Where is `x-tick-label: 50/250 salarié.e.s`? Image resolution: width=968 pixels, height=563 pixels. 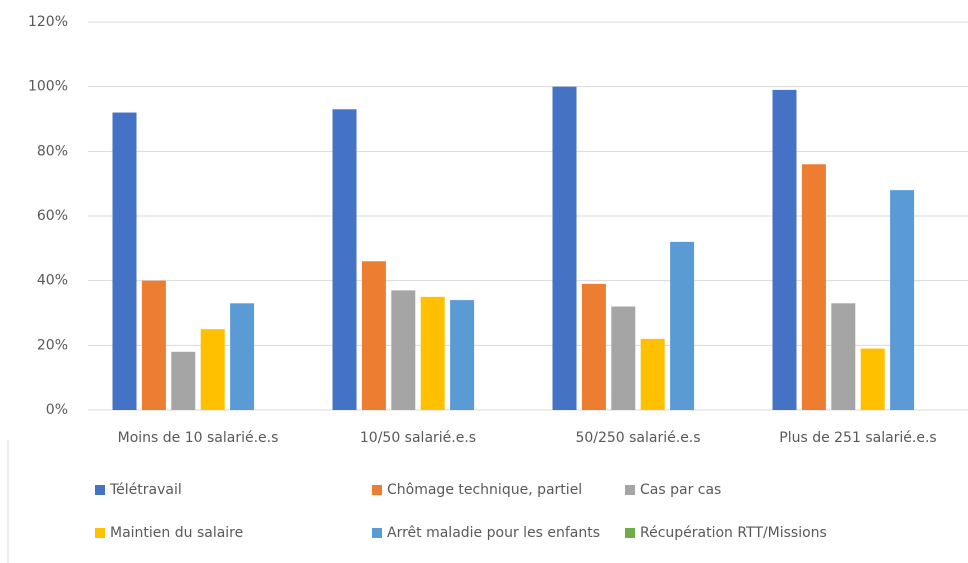
x-tick-label: 50/250 salarié.e.s is located at coordinates (637, 438).